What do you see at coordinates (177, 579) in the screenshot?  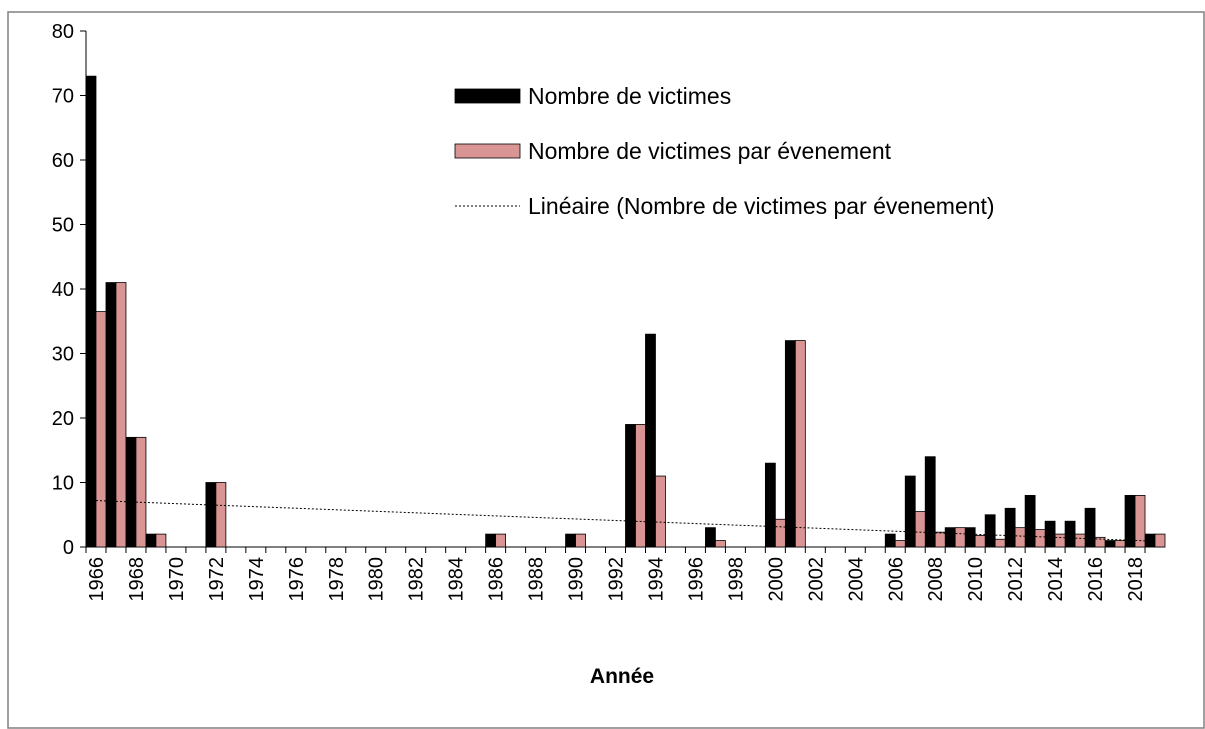 I see `x-tick-label: 1970` at bounding box center [177, 579].